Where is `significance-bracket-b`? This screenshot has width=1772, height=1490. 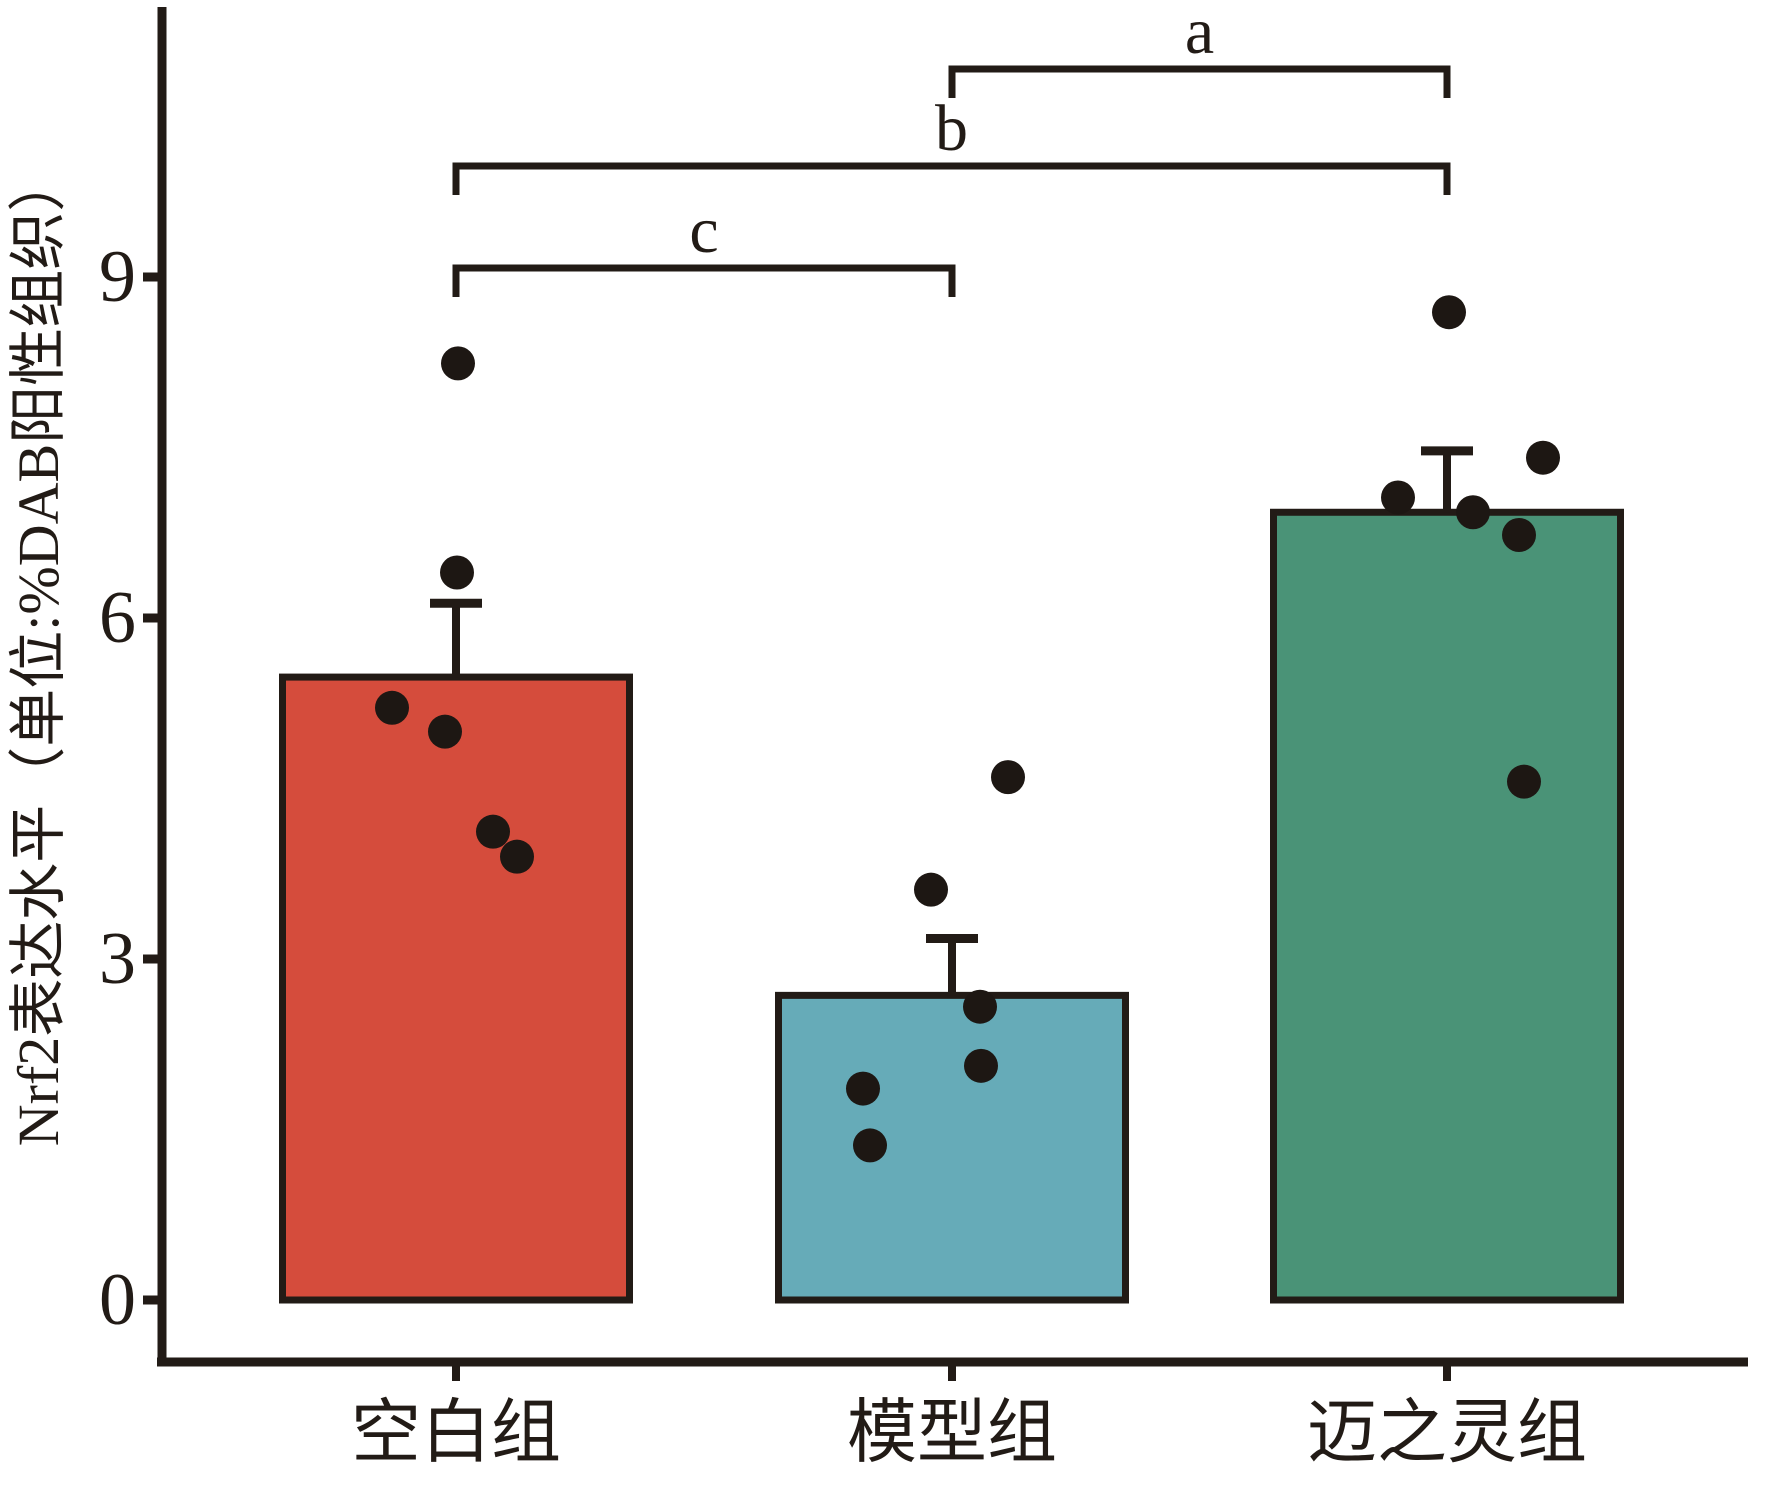 significance-bracket-b is located at coordinates (951, 178).